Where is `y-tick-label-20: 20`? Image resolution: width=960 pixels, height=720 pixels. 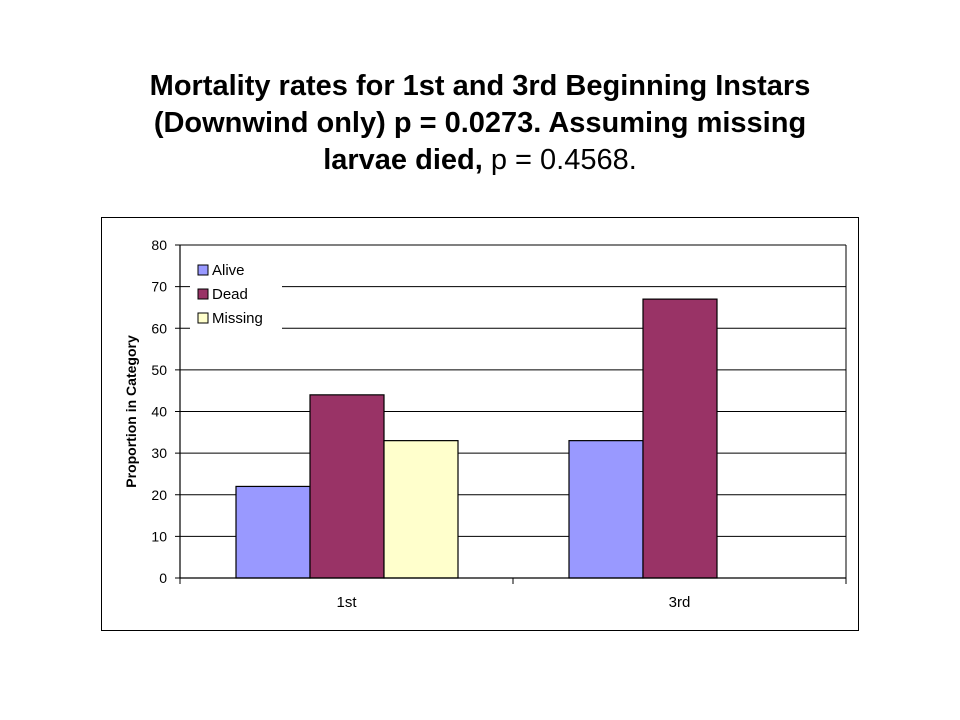 y-tick-label-20: 20 is located at coordinates (159, 495).